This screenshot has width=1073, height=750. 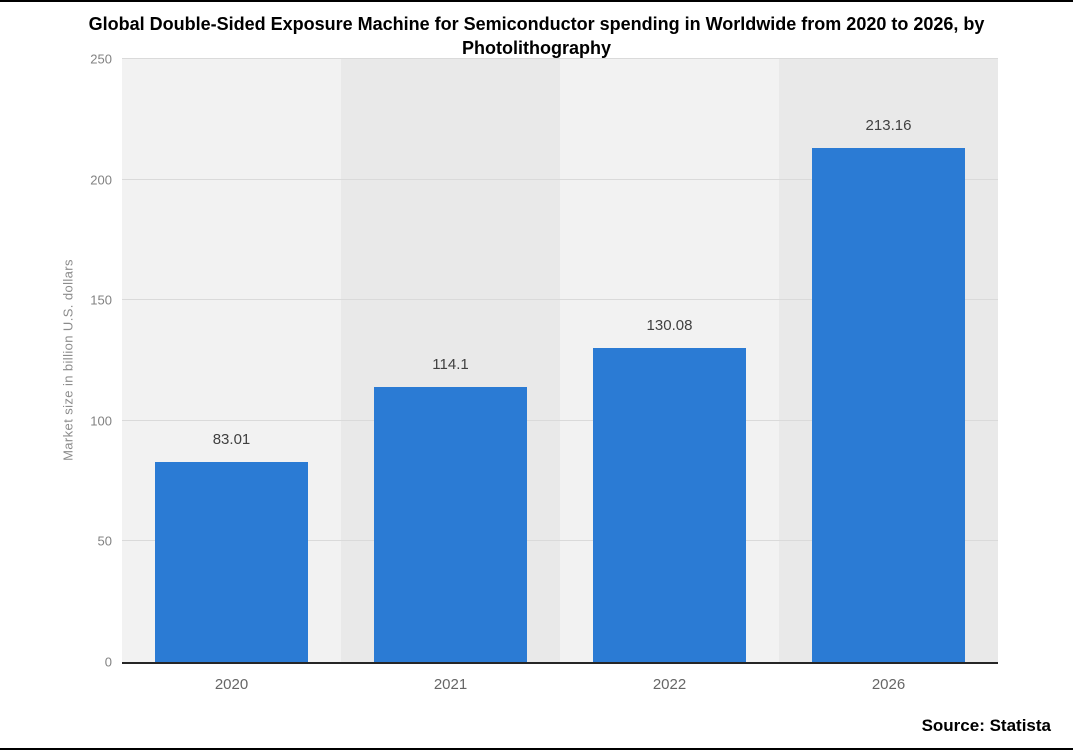 What do you see at coordinates (101, 180) in the screenshot?
I see `y-tick-label: 200` at bounding box center [101, 180].